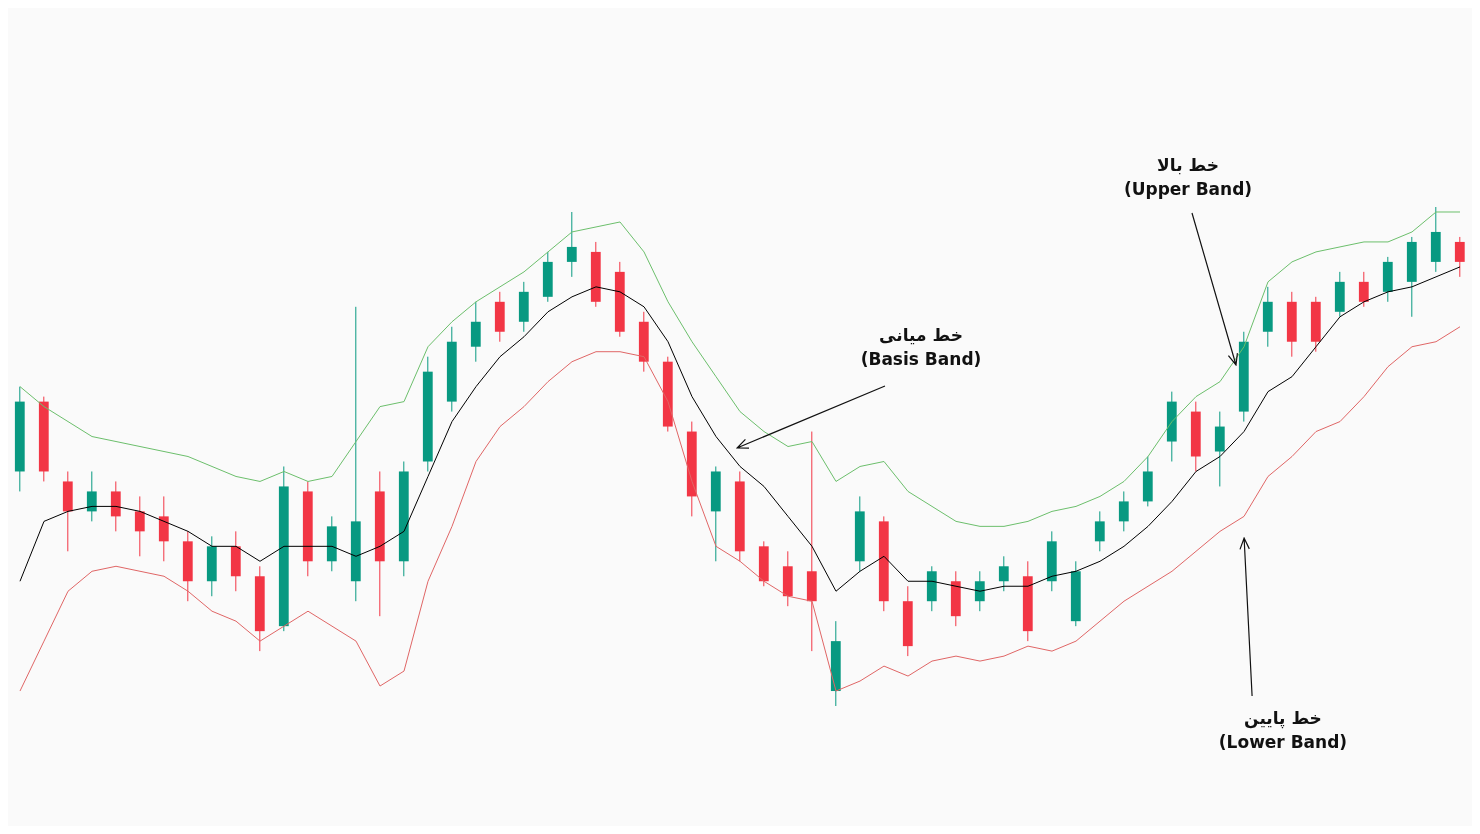  Describe the element at coordinates (1188, 177) in the screenshot. I see `text: خط بالا (Upper Band)` at that location.